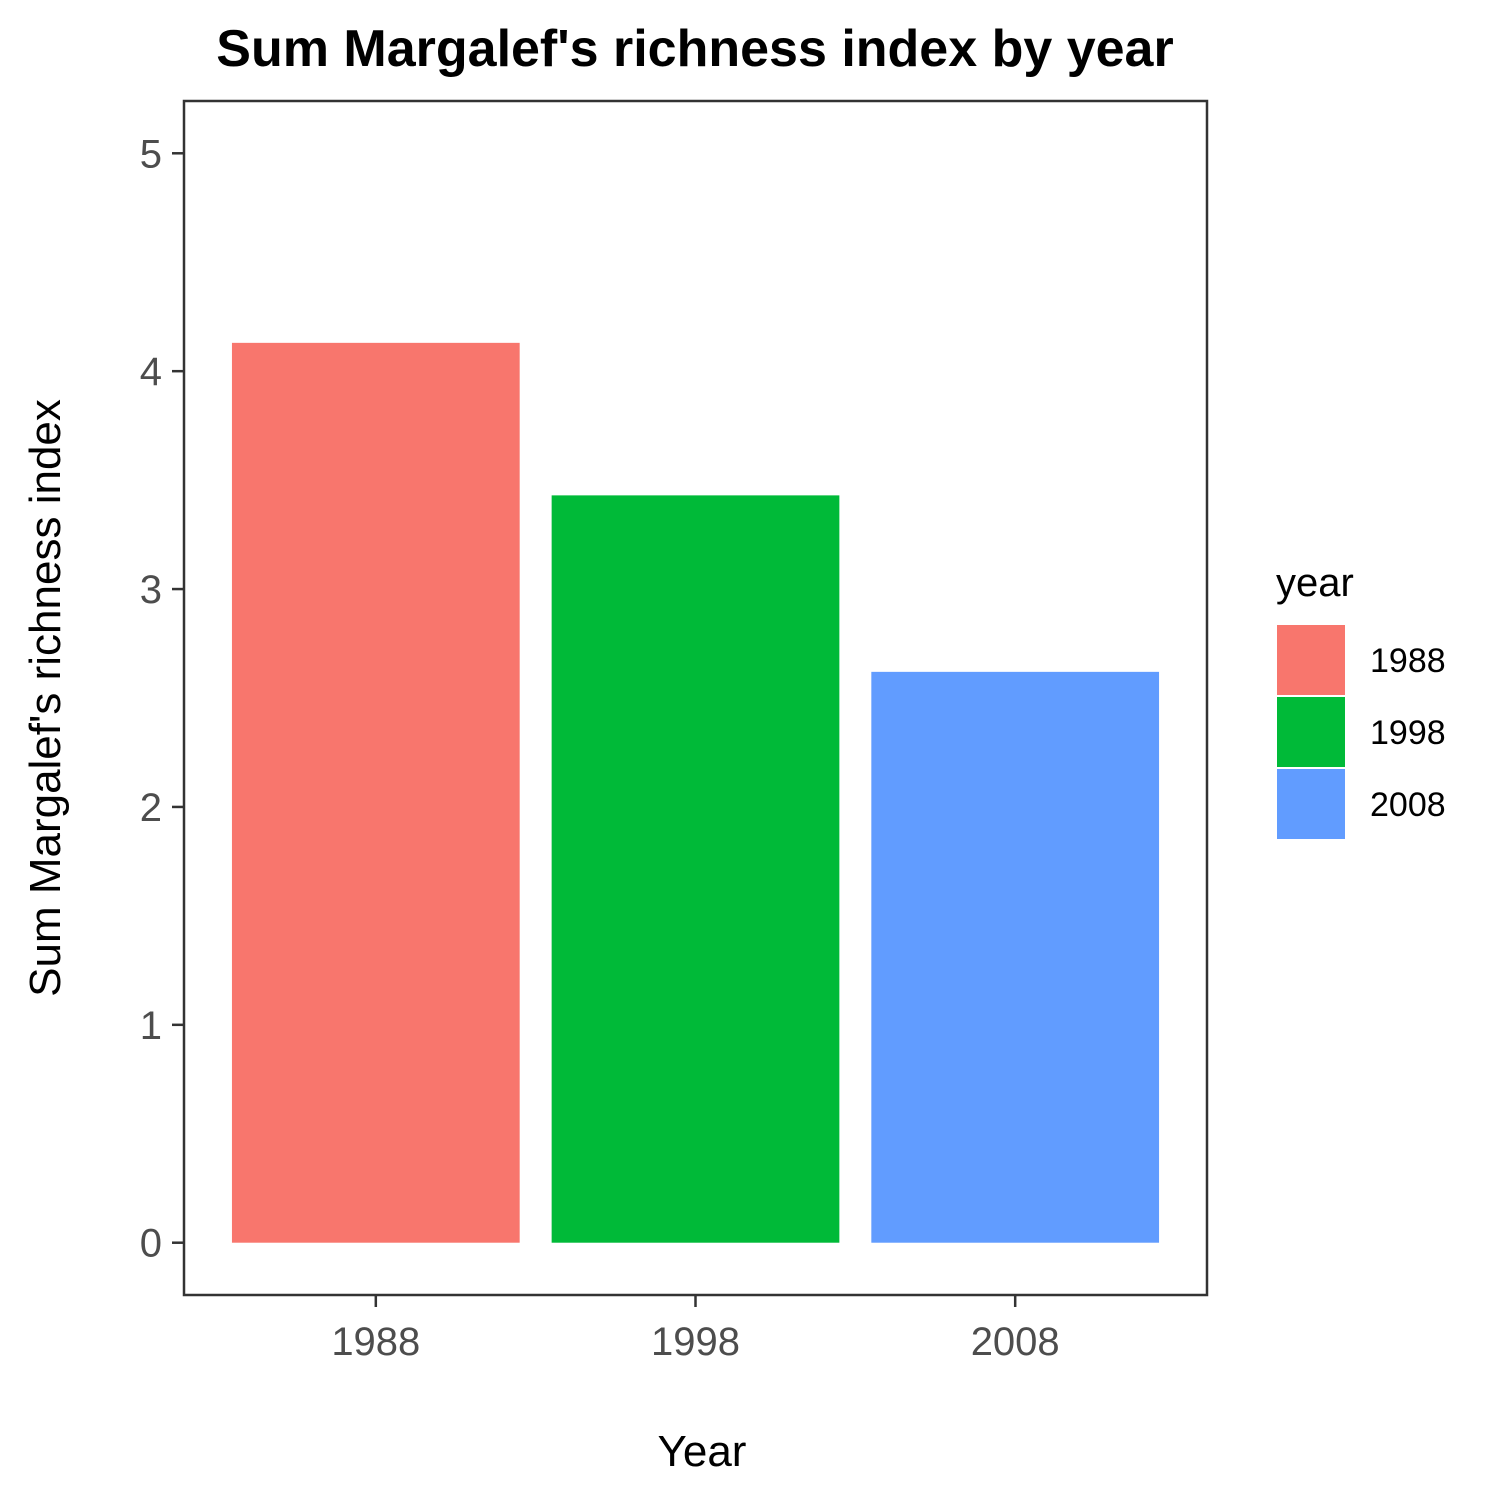 The image size is (1500, 1500). Describe the element at coordinates (1408, 661) in the screenshot. I see `legend-label-1988: 1988` at that location.